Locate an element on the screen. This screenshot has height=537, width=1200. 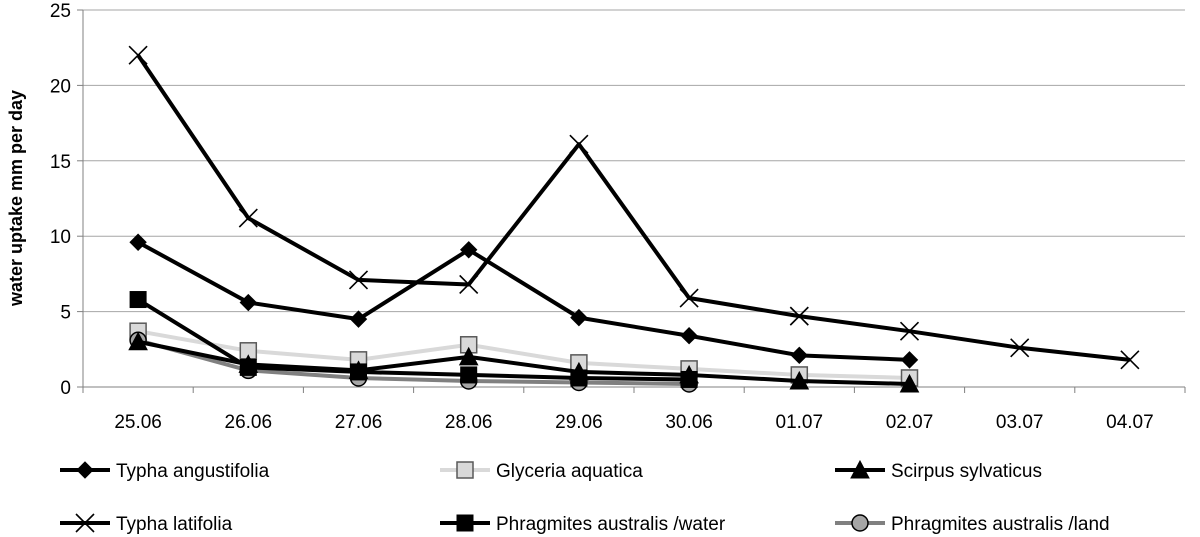
legend-label: Typha angustifolia is located at coordinates (193, 471).